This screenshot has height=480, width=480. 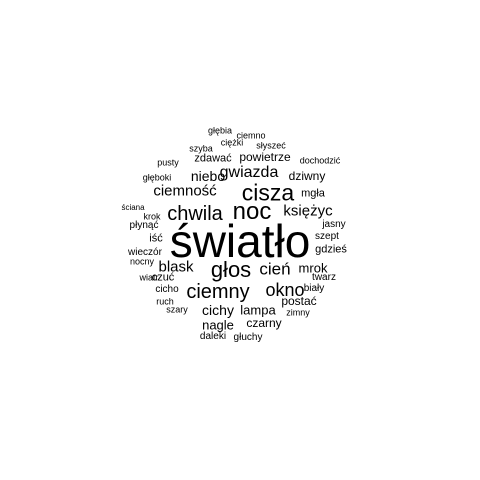 I want to click on word-44: głębia, so click(x=220, y=130).